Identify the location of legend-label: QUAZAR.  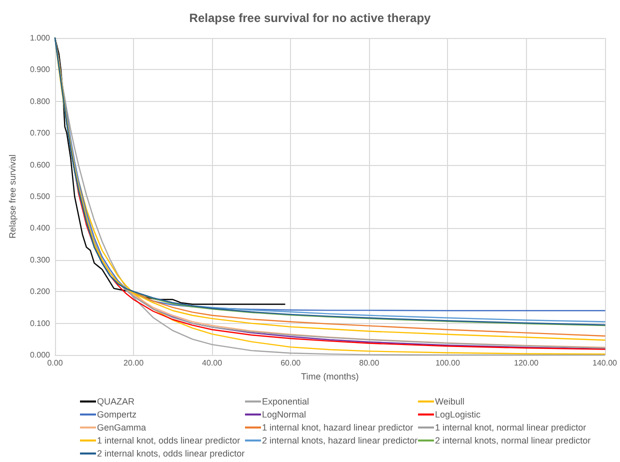
(116, 401).